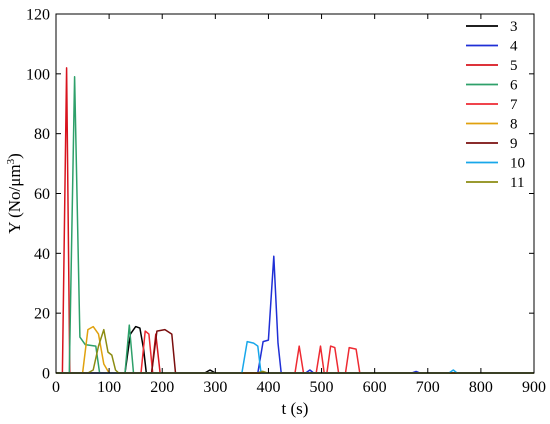  I want to click on y-tick-label-1: 20, so click(42, 314).